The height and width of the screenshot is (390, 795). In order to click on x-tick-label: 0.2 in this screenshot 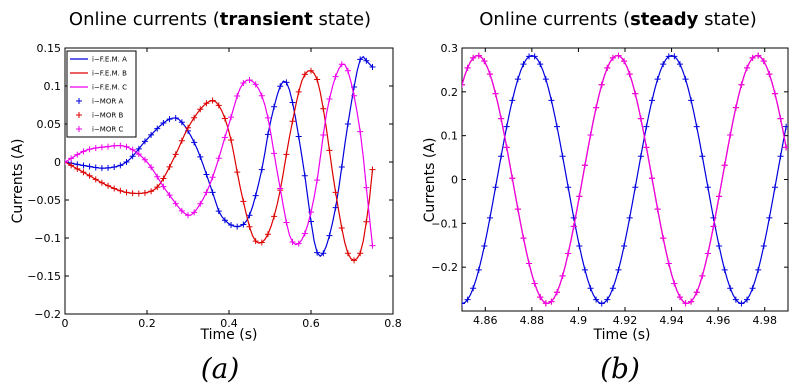, I will do `click(147, 323)`.